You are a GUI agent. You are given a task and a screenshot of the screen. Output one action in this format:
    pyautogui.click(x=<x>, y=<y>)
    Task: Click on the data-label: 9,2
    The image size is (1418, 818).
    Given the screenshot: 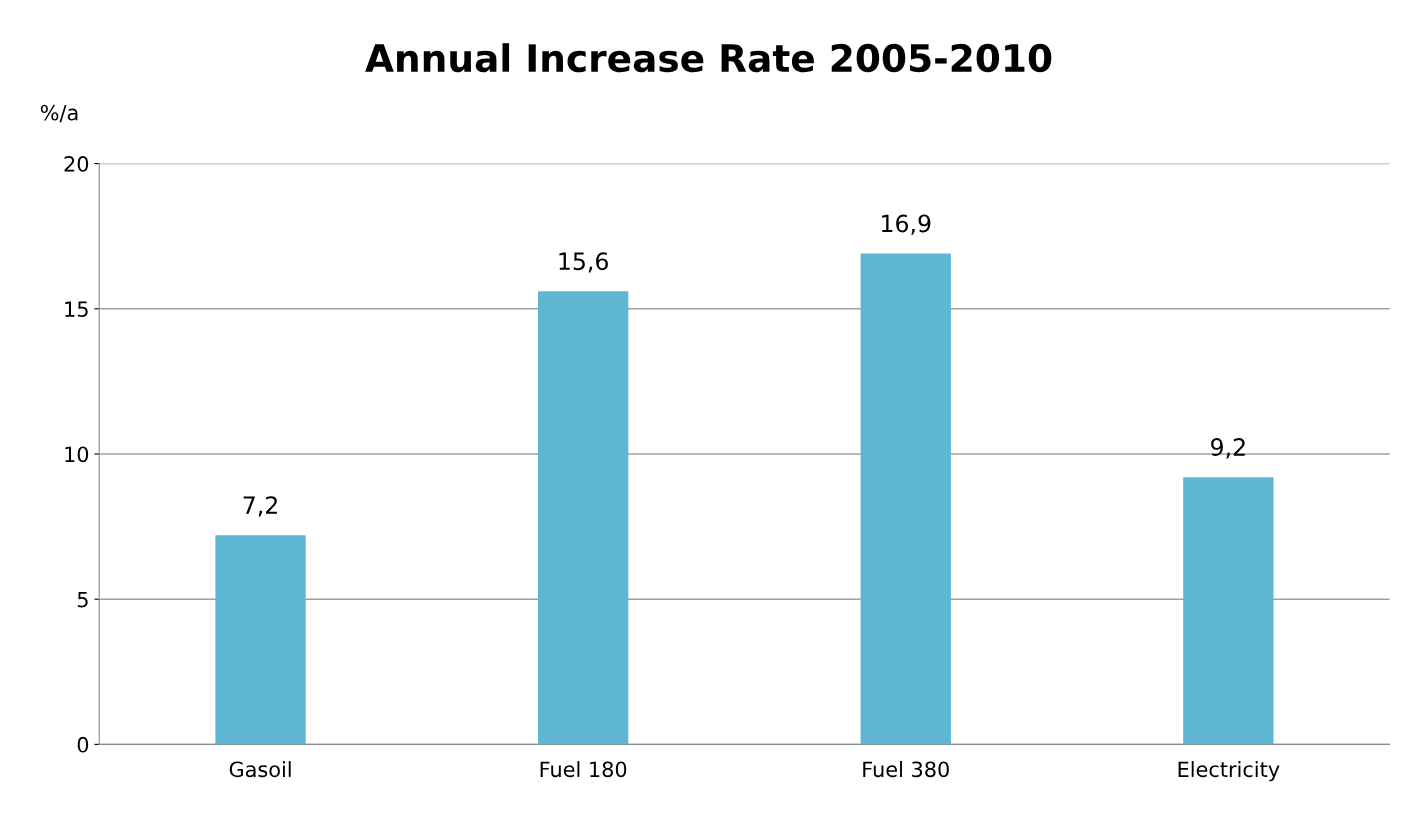 What is the action you would take?
    pyautogui.click(x=1228, y=448)
    